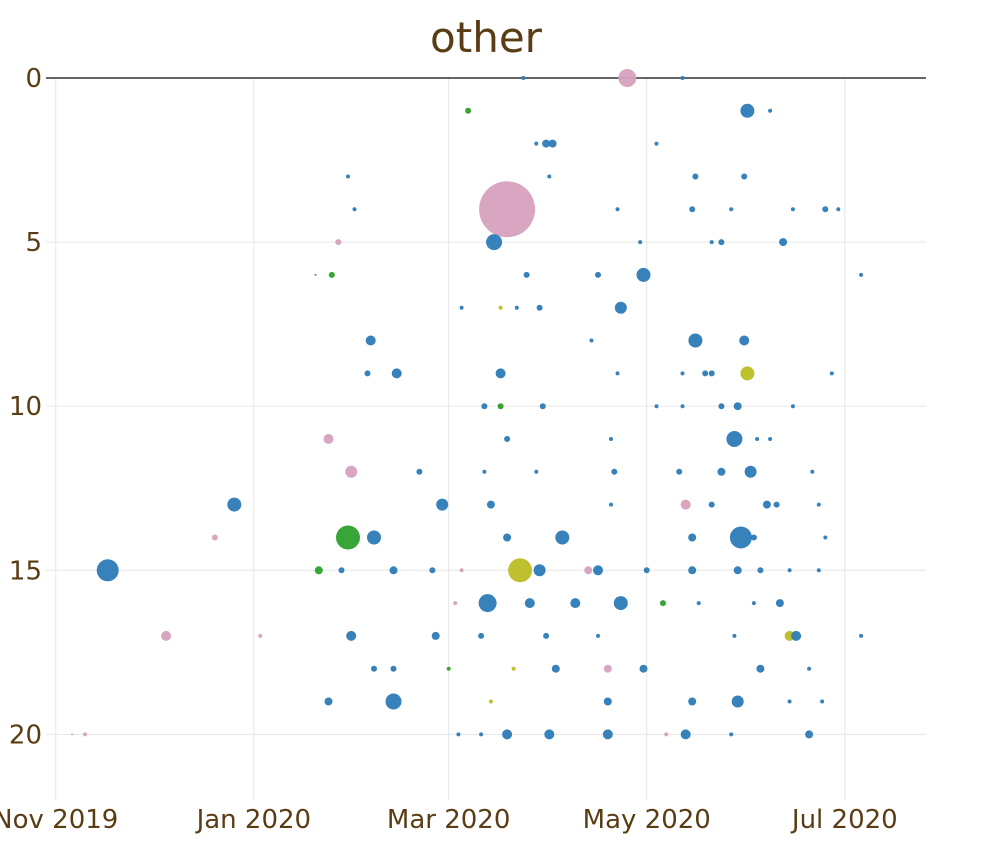  Describe the element at coordinates (25, 407) in the screenshot. I see `y-tick-label: 10` at that location.